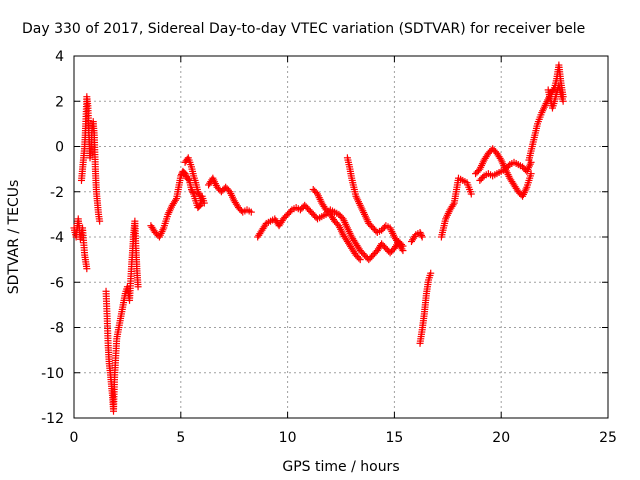  I want to click on x-axis-label: GPS time / hours, so click(340, 467).